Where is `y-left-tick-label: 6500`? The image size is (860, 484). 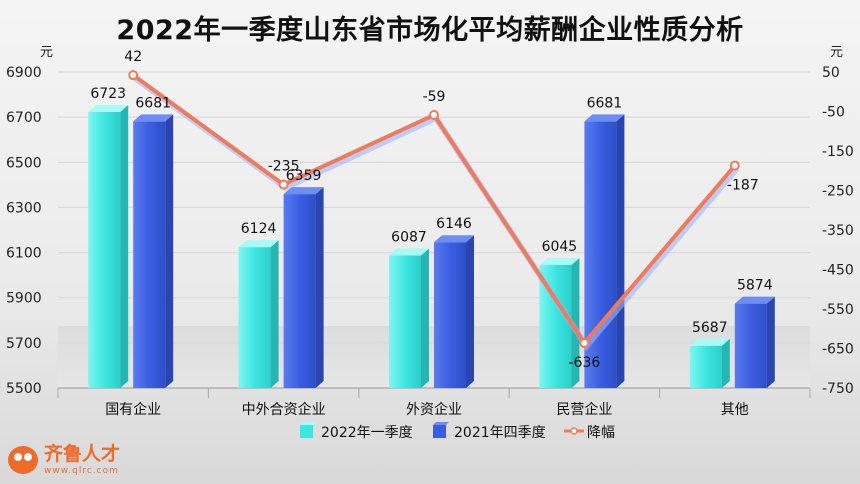
y-left-tick-label: 6500 is located at coordinates (24, 163).